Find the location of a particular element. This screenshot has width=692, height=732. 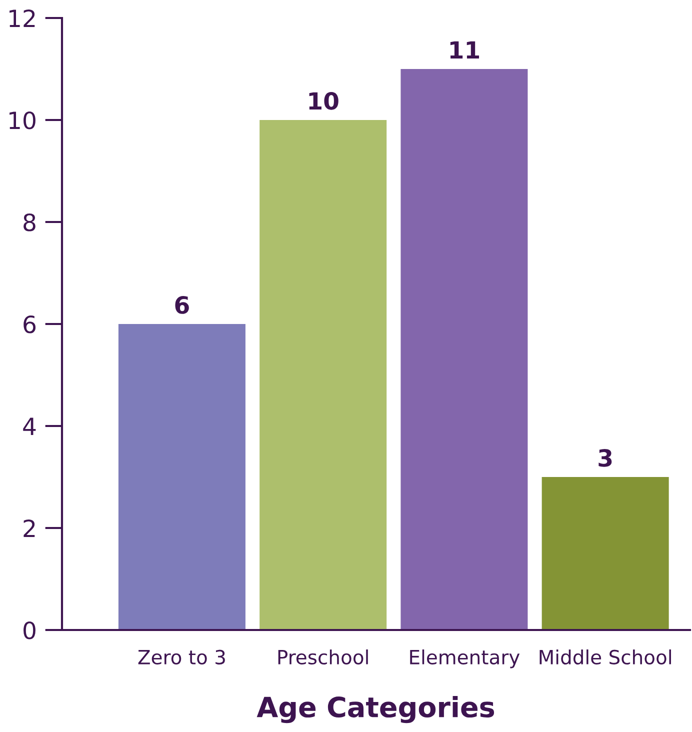

data-label: 6 is located at coordinates (182, 305).